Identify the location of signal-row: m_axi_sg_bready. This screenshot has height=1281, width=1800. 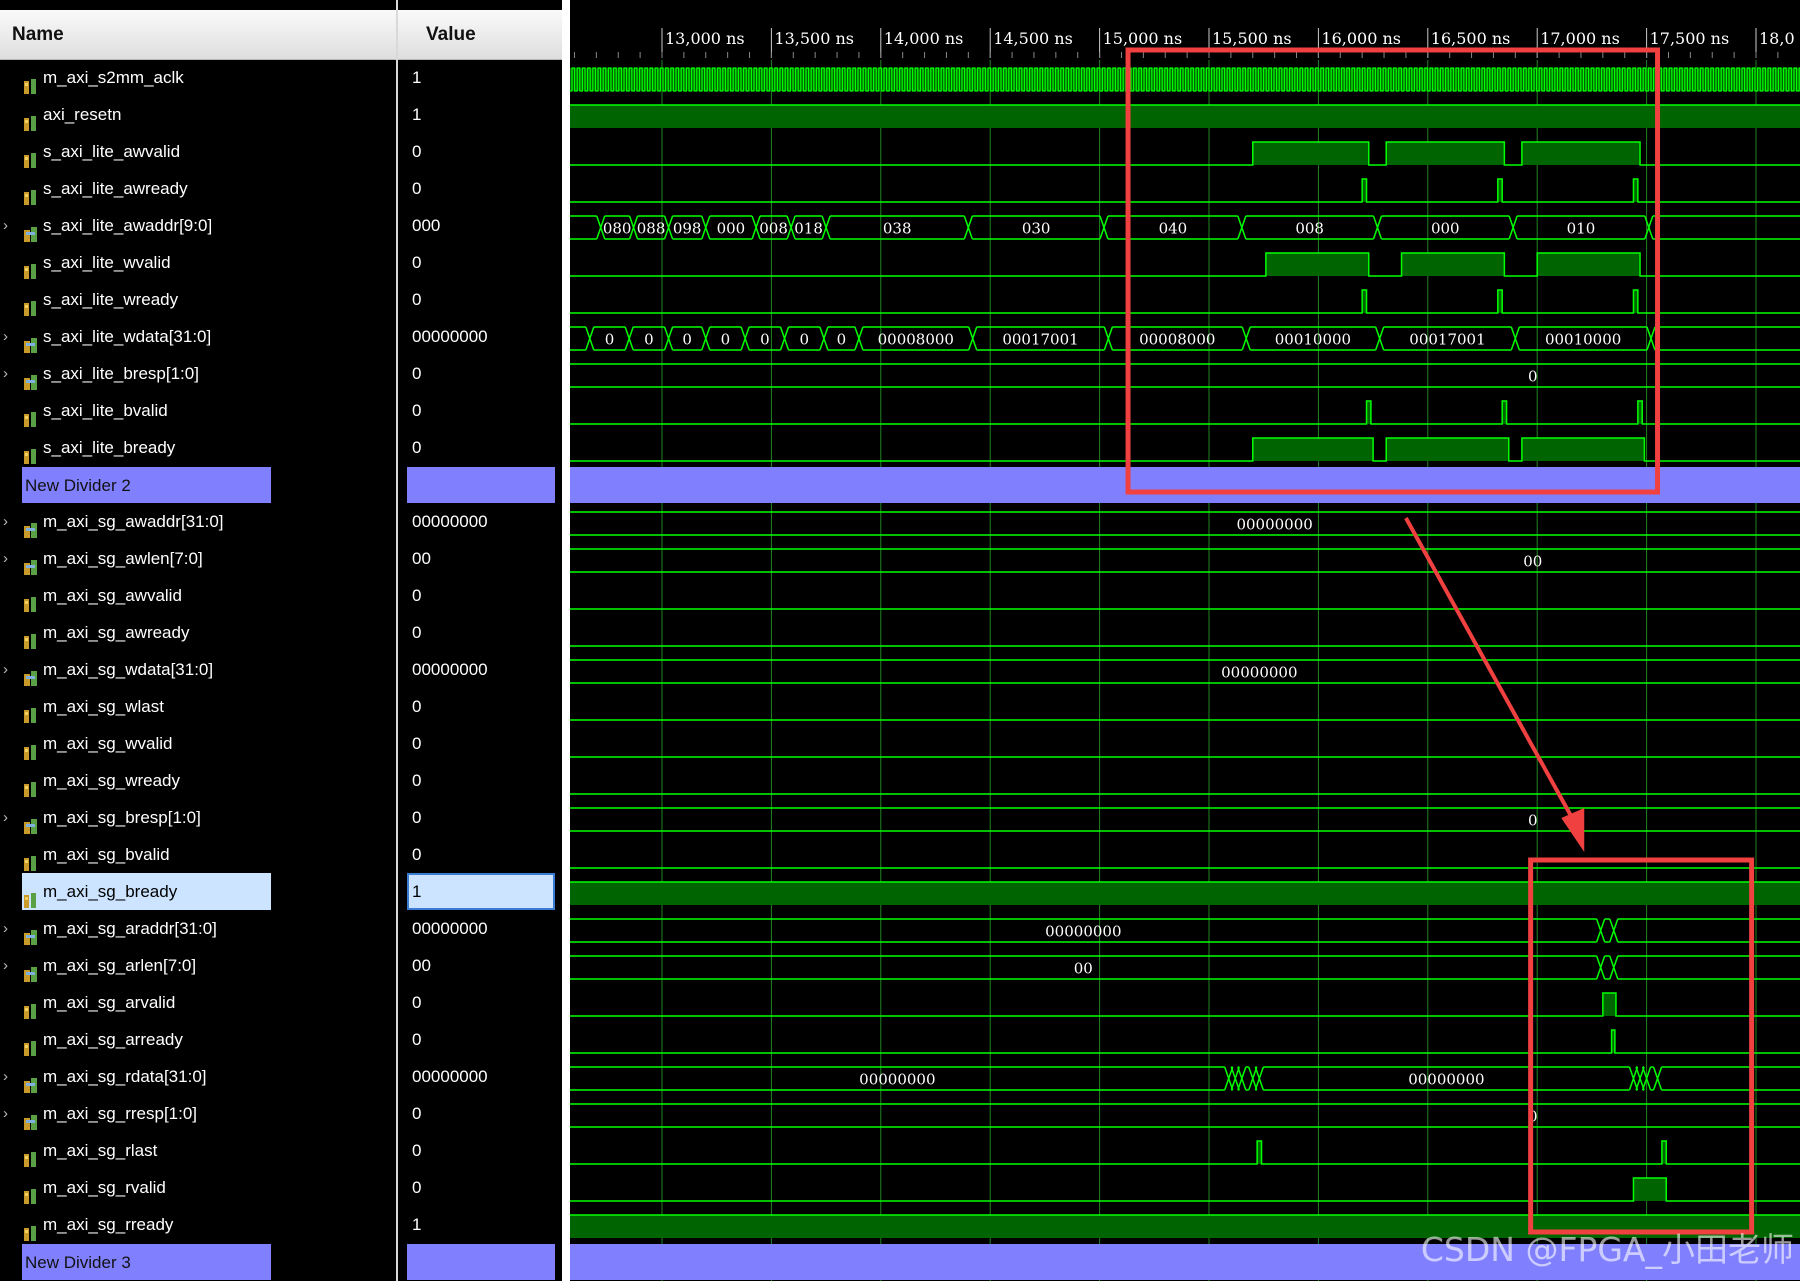
(146, 891).